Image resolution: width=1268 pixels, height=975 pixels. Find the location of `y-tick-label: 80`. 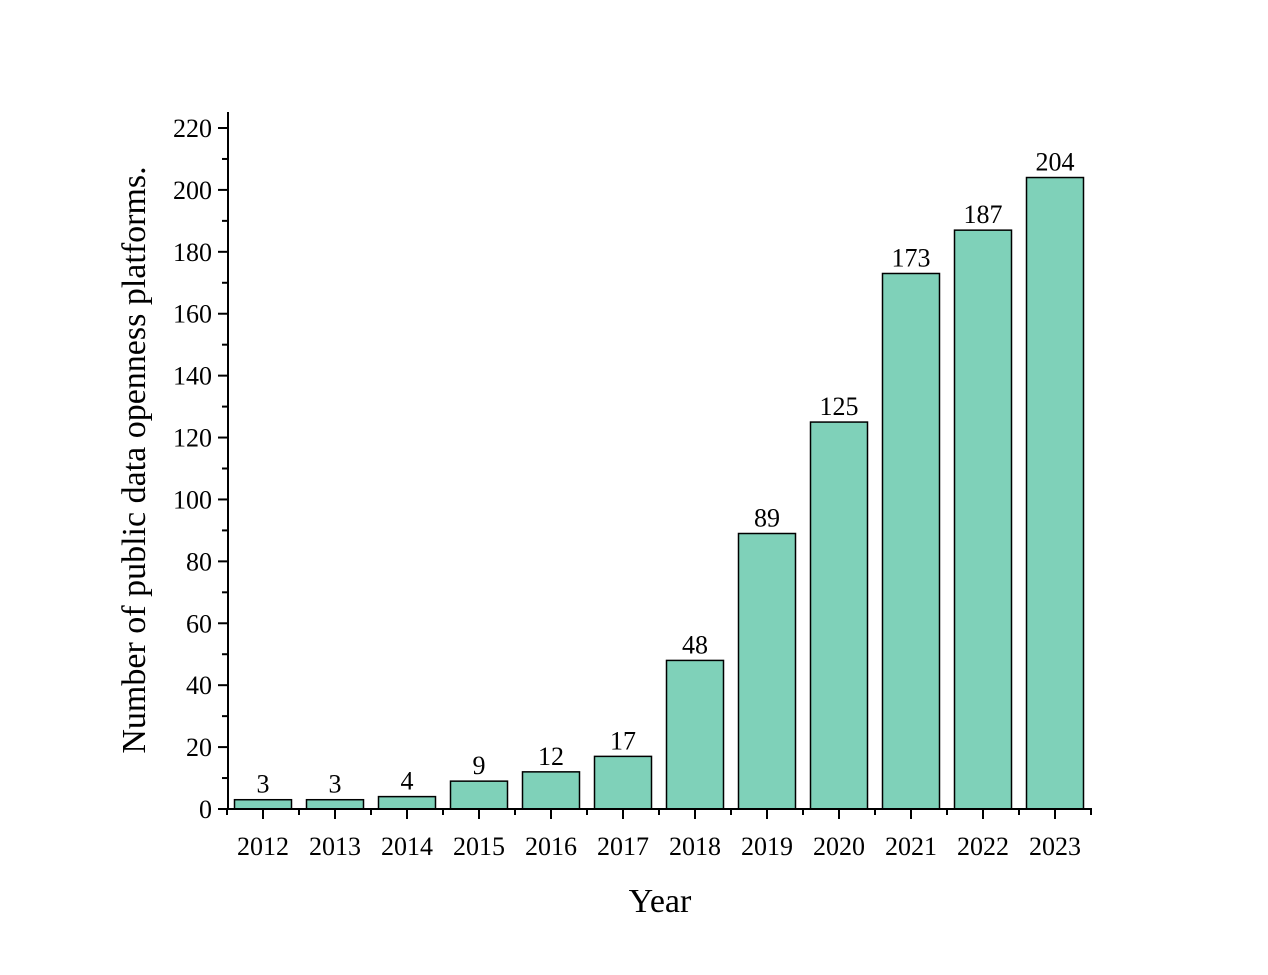

y-tick-label: 80 is located at coordinates (199, 561).